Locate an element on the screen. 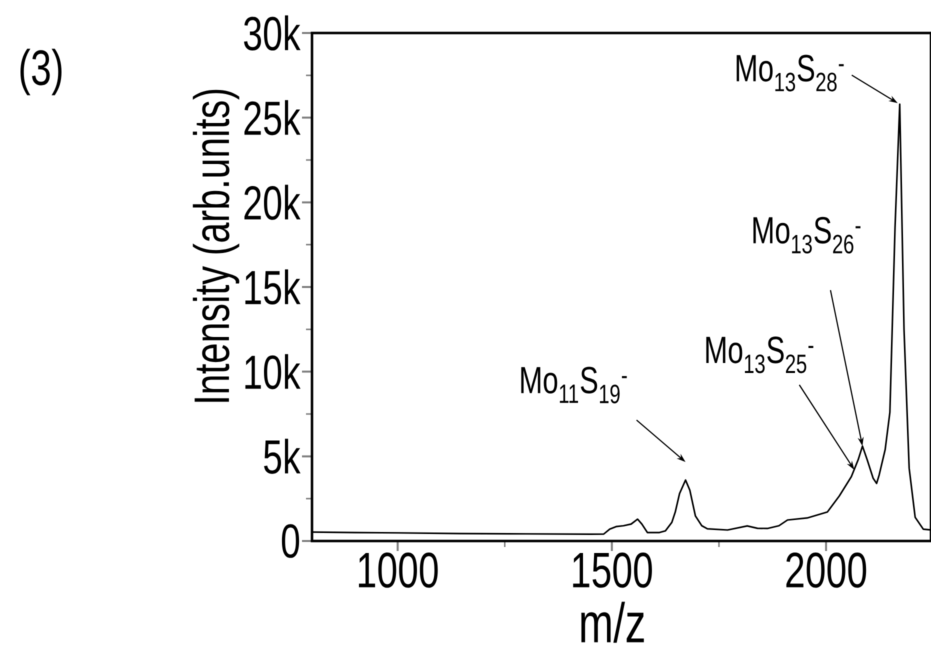 The height and width of the screenshot is (653, 931). y-tick-label: 15k is located at coordinates (273, 287).